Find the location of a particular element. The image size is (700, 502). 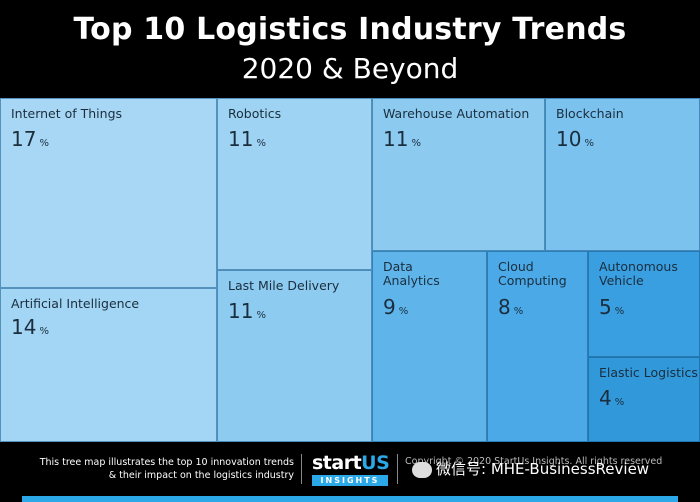

tile-label: Blockchain is located at coordinates (590, 113).